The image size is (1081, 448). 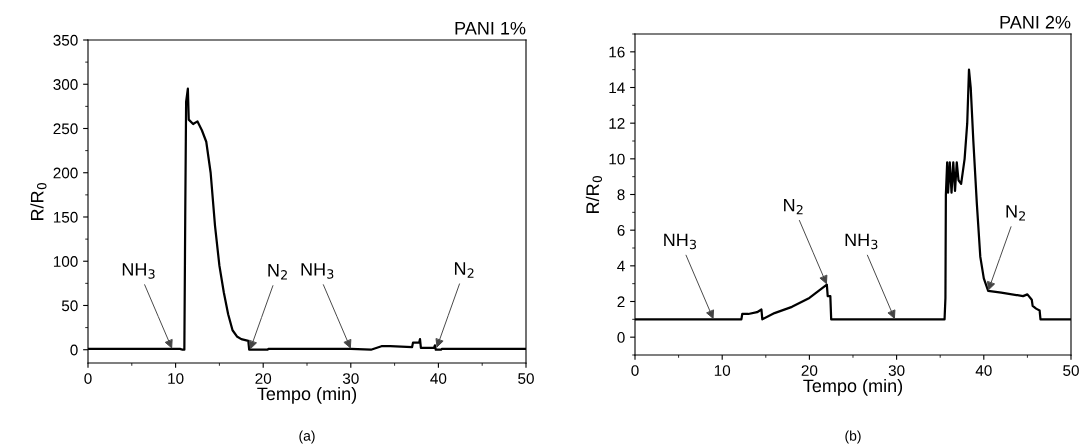 I want to click on y-tick-label: 16, so click(x=617, y=52).